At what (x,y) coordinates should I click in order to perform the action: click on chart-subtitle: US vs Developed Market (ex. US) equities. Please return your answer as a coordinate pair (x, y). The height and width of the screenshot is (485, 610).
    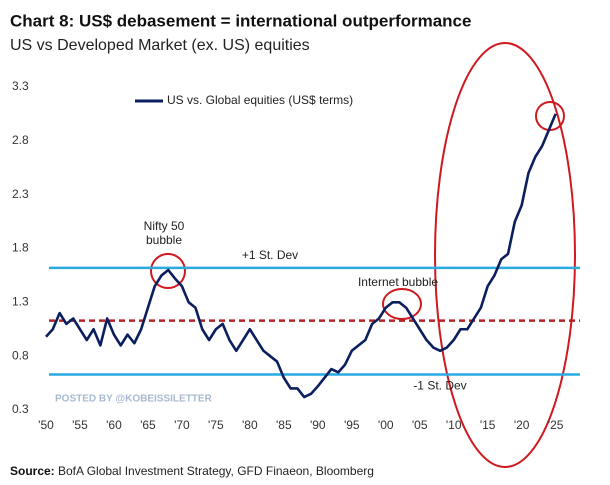
    Looking at the image, I should click on (160, 45).